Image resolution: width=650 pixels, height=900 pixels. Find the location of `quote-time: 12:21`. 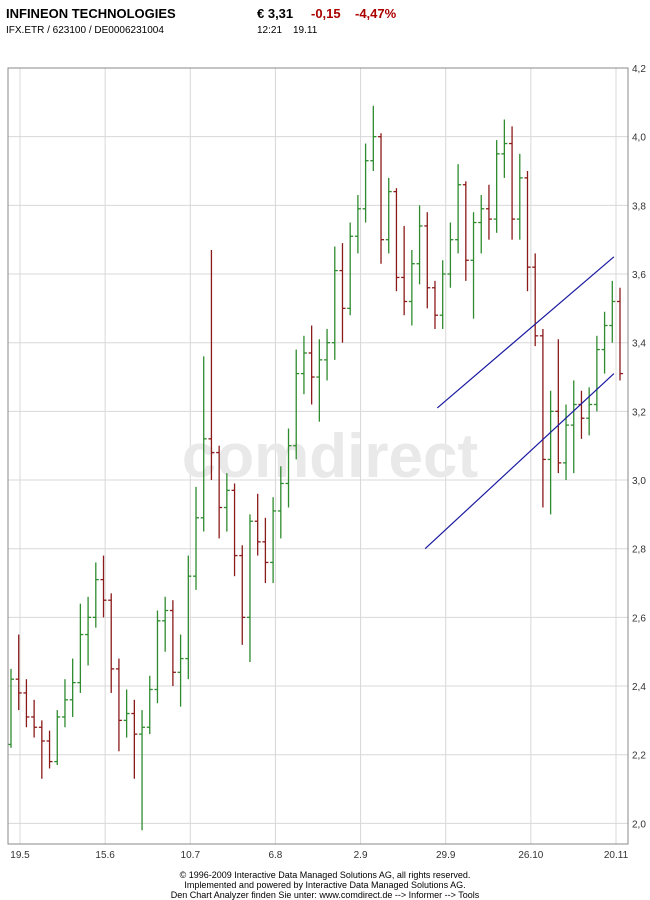

quote-time: 12:21 is located at coordinates (270, 30).